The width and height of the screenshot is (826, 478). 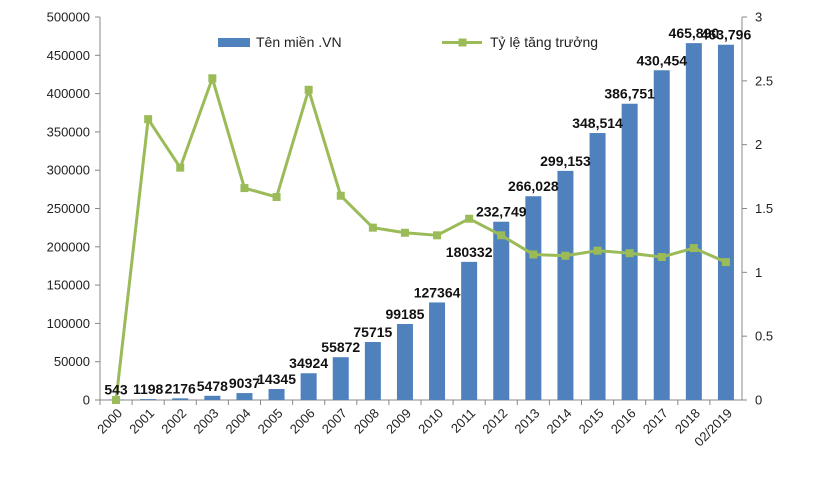 I want to click on x-tick-label: 2007, so click(x=334, y=421).